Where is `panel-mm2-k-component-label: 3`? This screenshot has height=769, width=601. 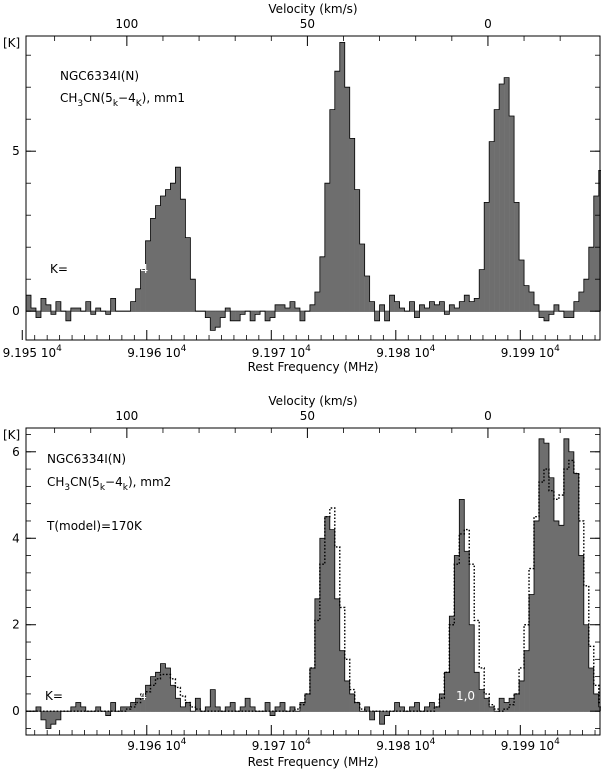
panel-mm2-k-component-label: 3 is located at coordinates (288, 696).